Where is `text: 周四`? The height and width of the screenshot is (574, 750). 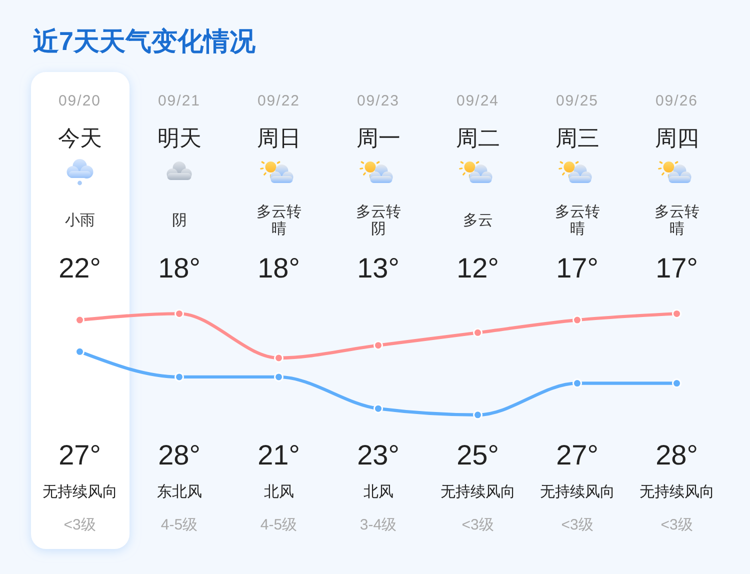 text: 周四 is located at coordinates (676, 138).